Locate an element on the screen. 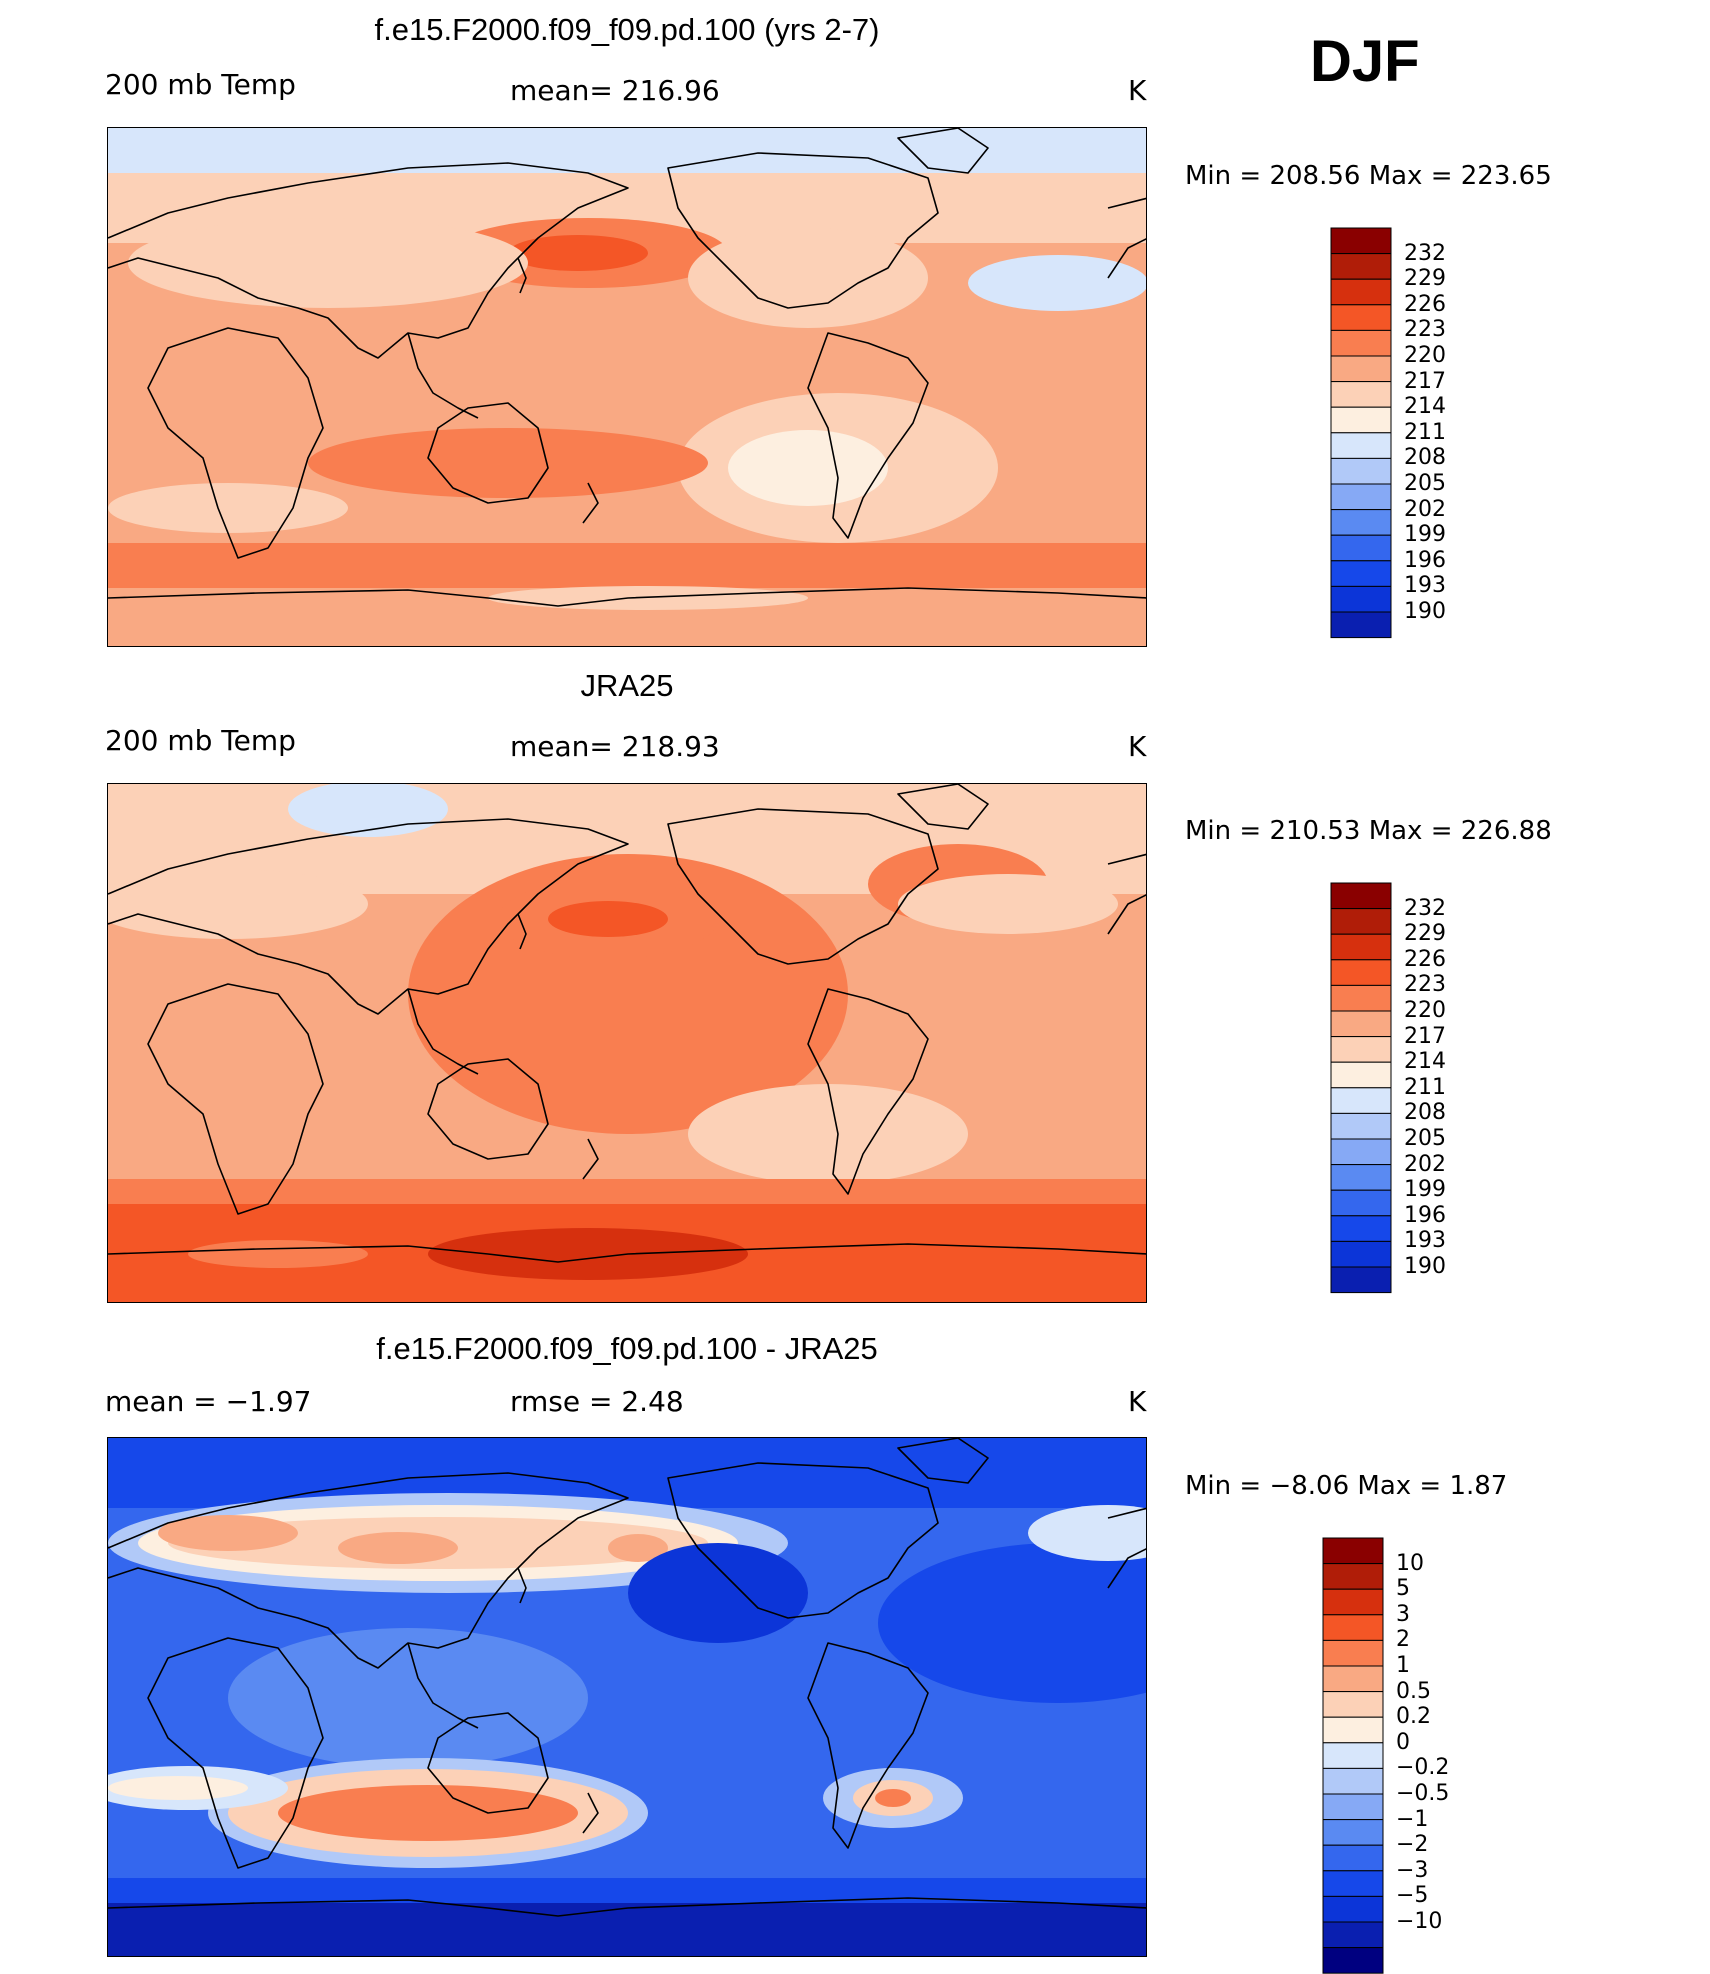  panel-1-mean-label: mean= 216.96 is located at coordinates (615, 90).